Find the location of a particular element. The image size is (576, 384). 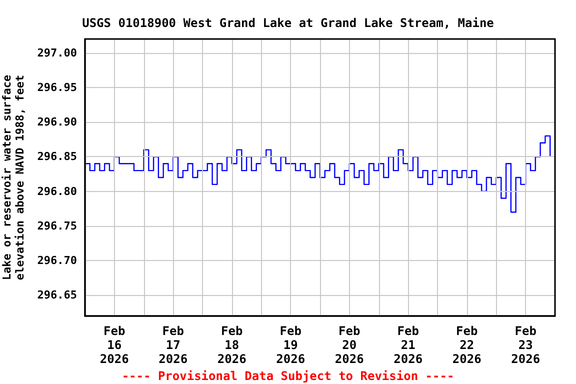

y-tick-label: 296.85 is located at coordinates (57, 157).